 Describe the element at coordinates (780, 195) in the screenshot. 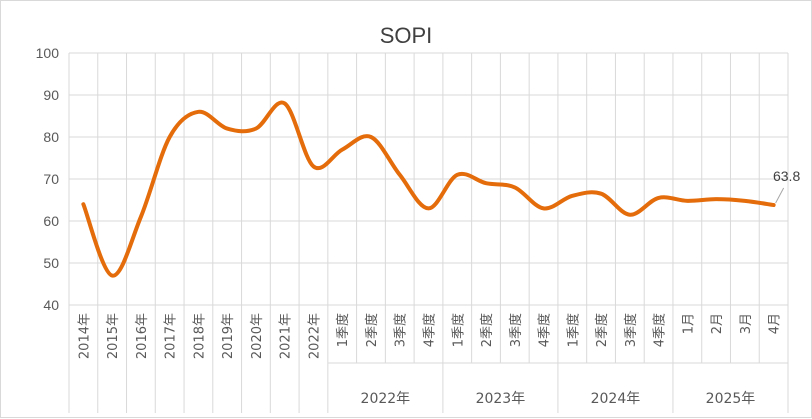

I see `data-label-leader` at that location.